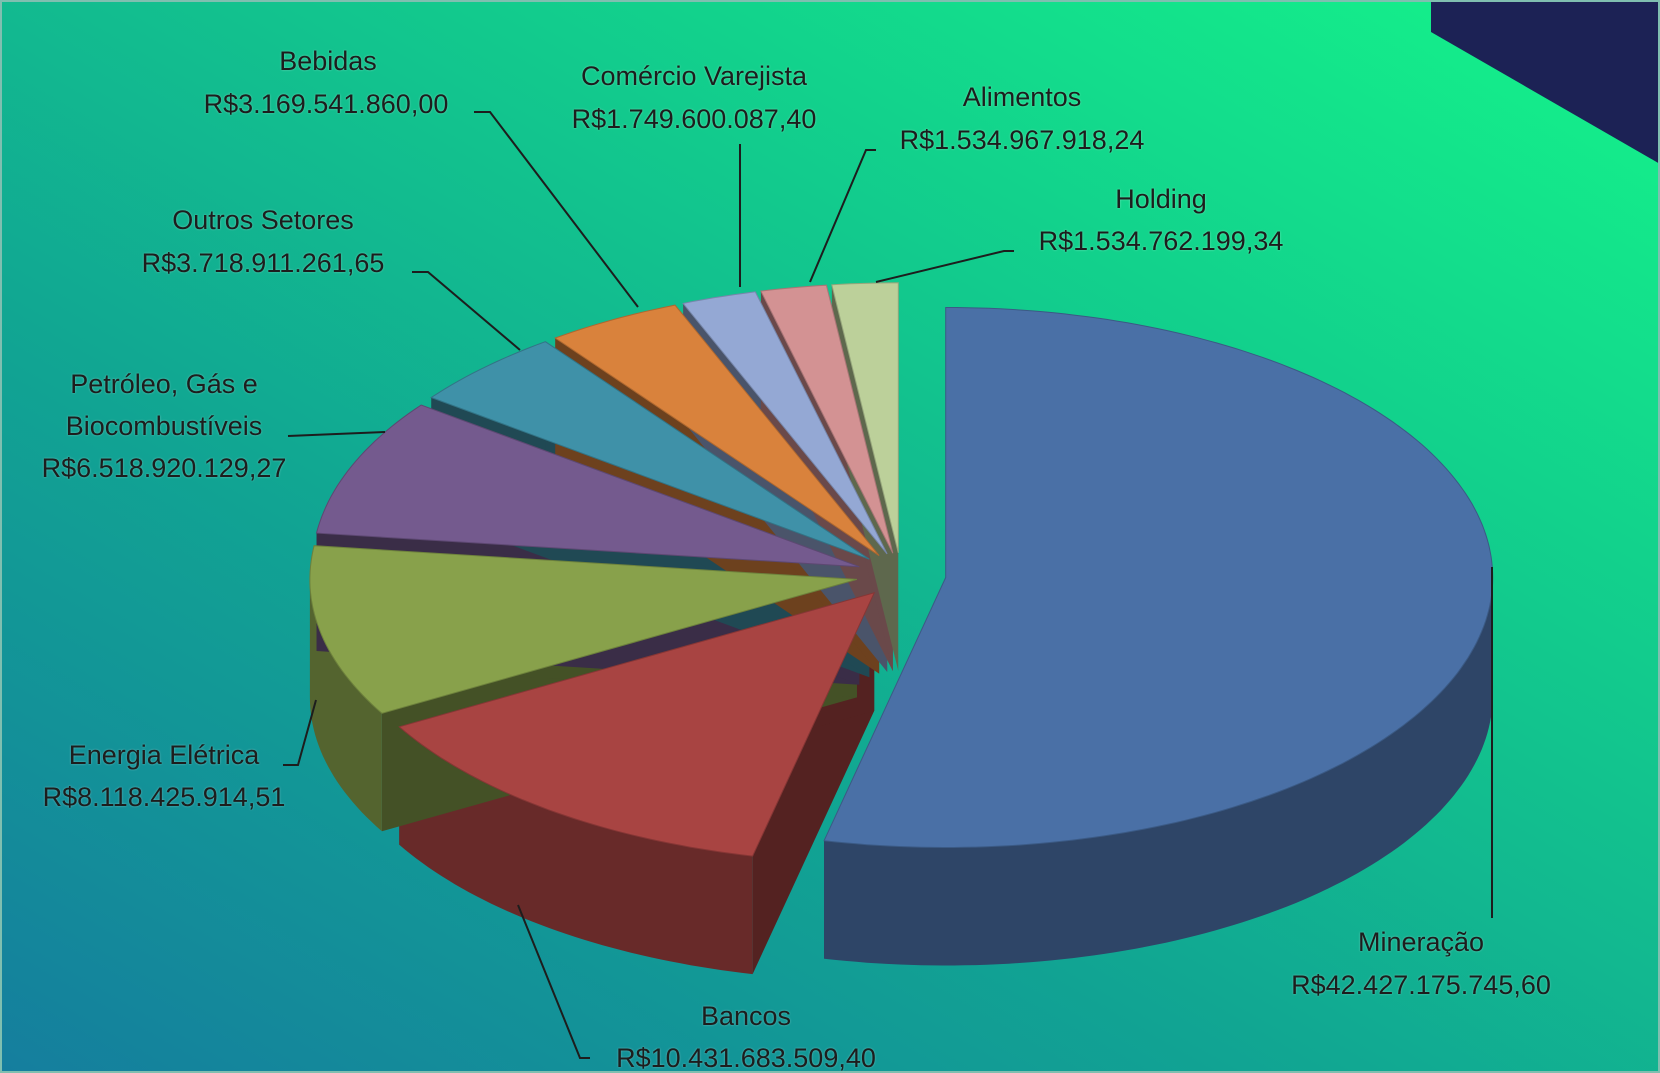  I want to click on category-label: Comércio Varejista, so click(694, 76).